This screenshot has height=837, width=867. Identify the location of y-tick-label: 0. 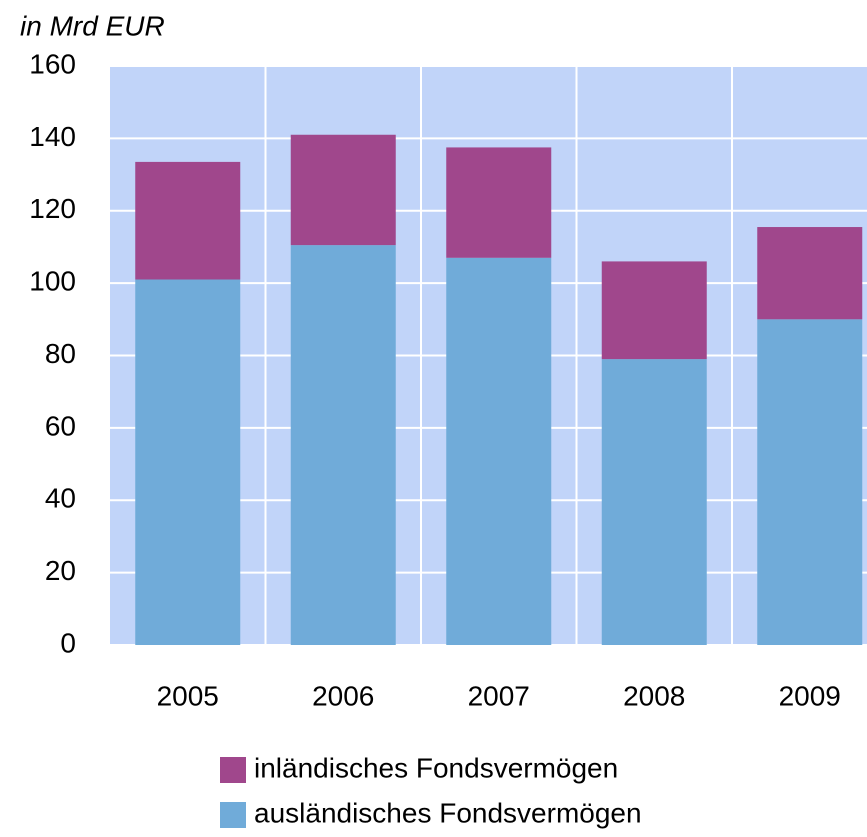
(68, 642).